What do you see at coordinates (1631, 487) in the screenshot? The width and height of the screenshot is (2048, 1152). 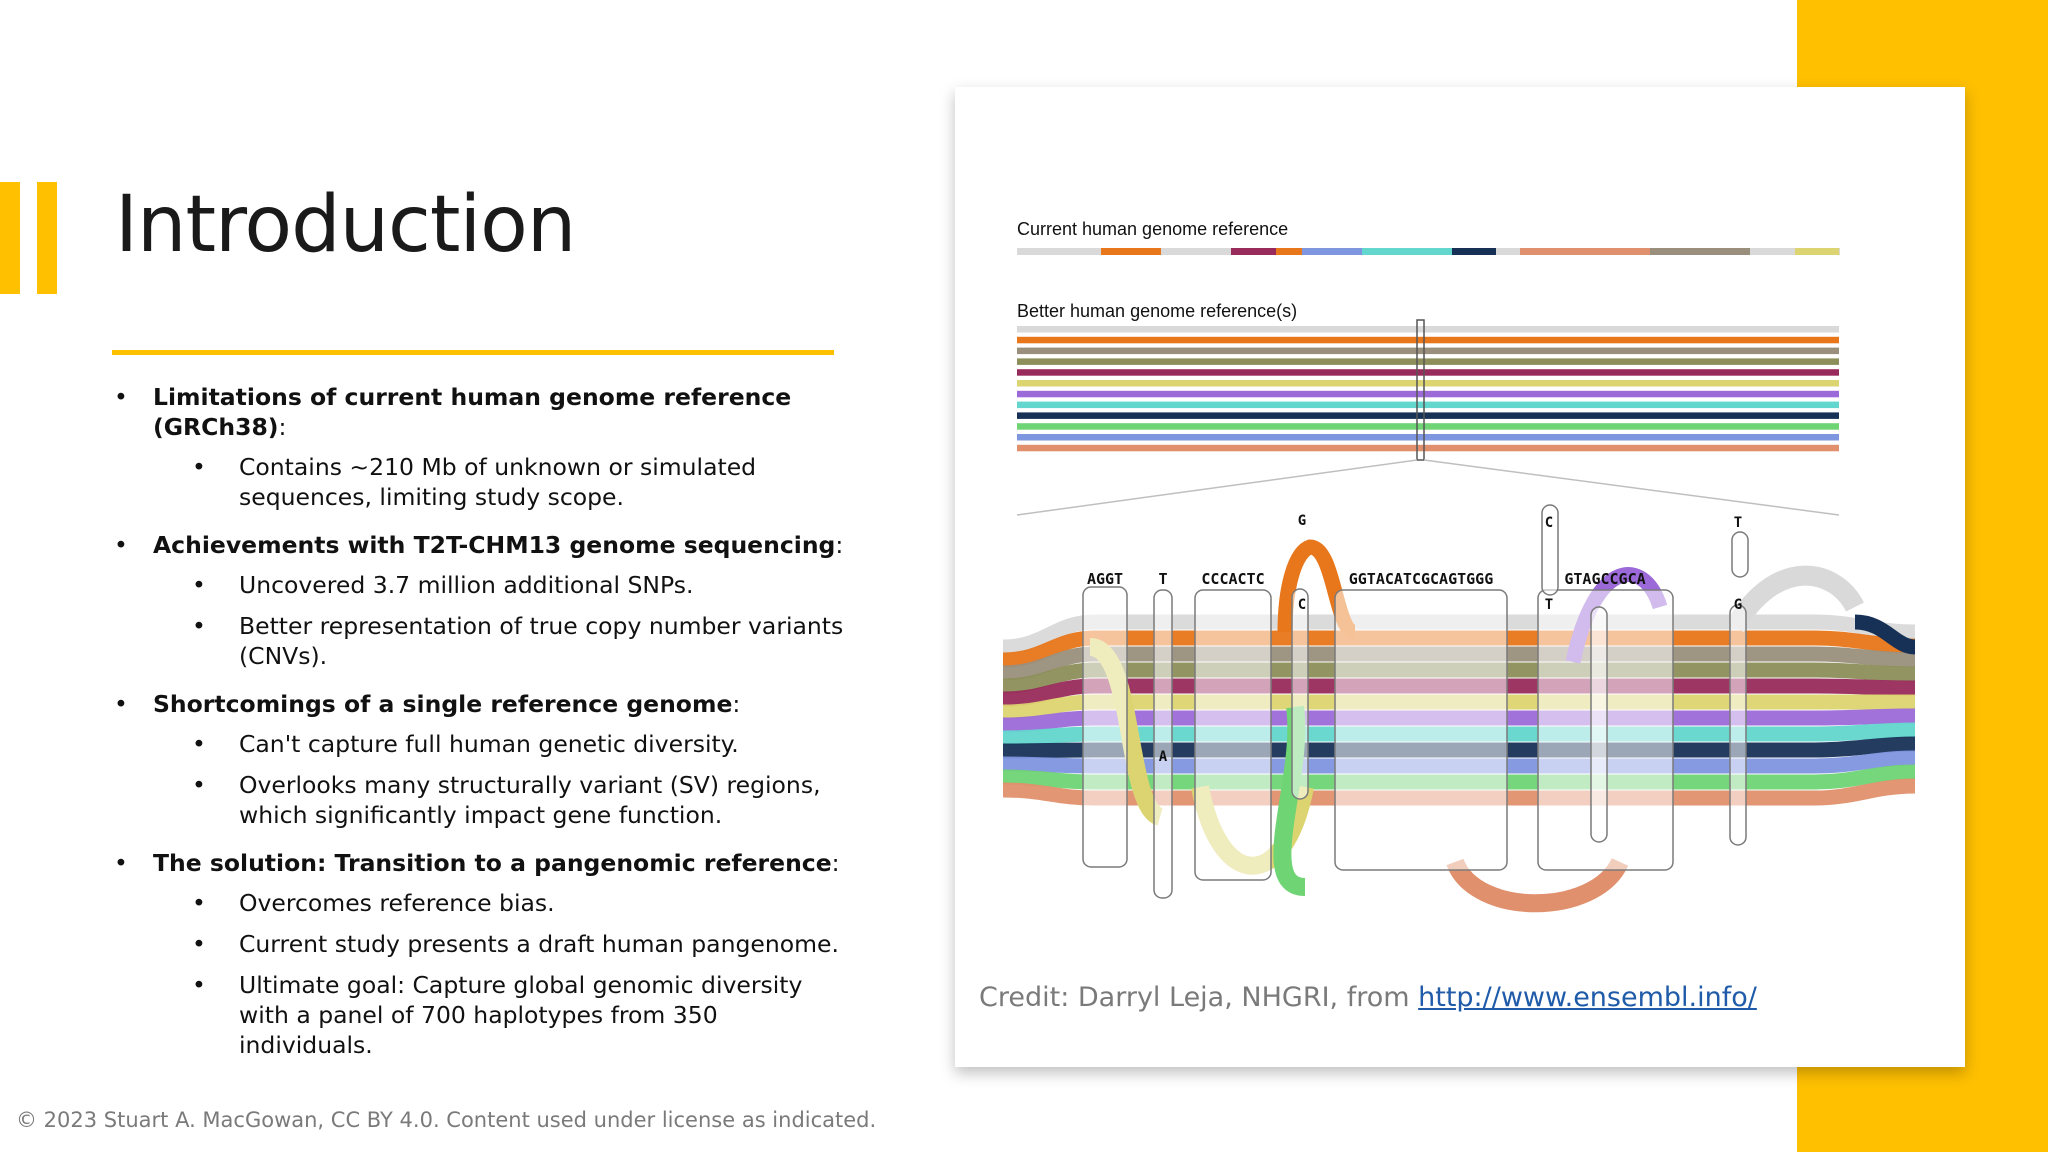 I see `zoom-line-right` at bounding box center [1631, 487].